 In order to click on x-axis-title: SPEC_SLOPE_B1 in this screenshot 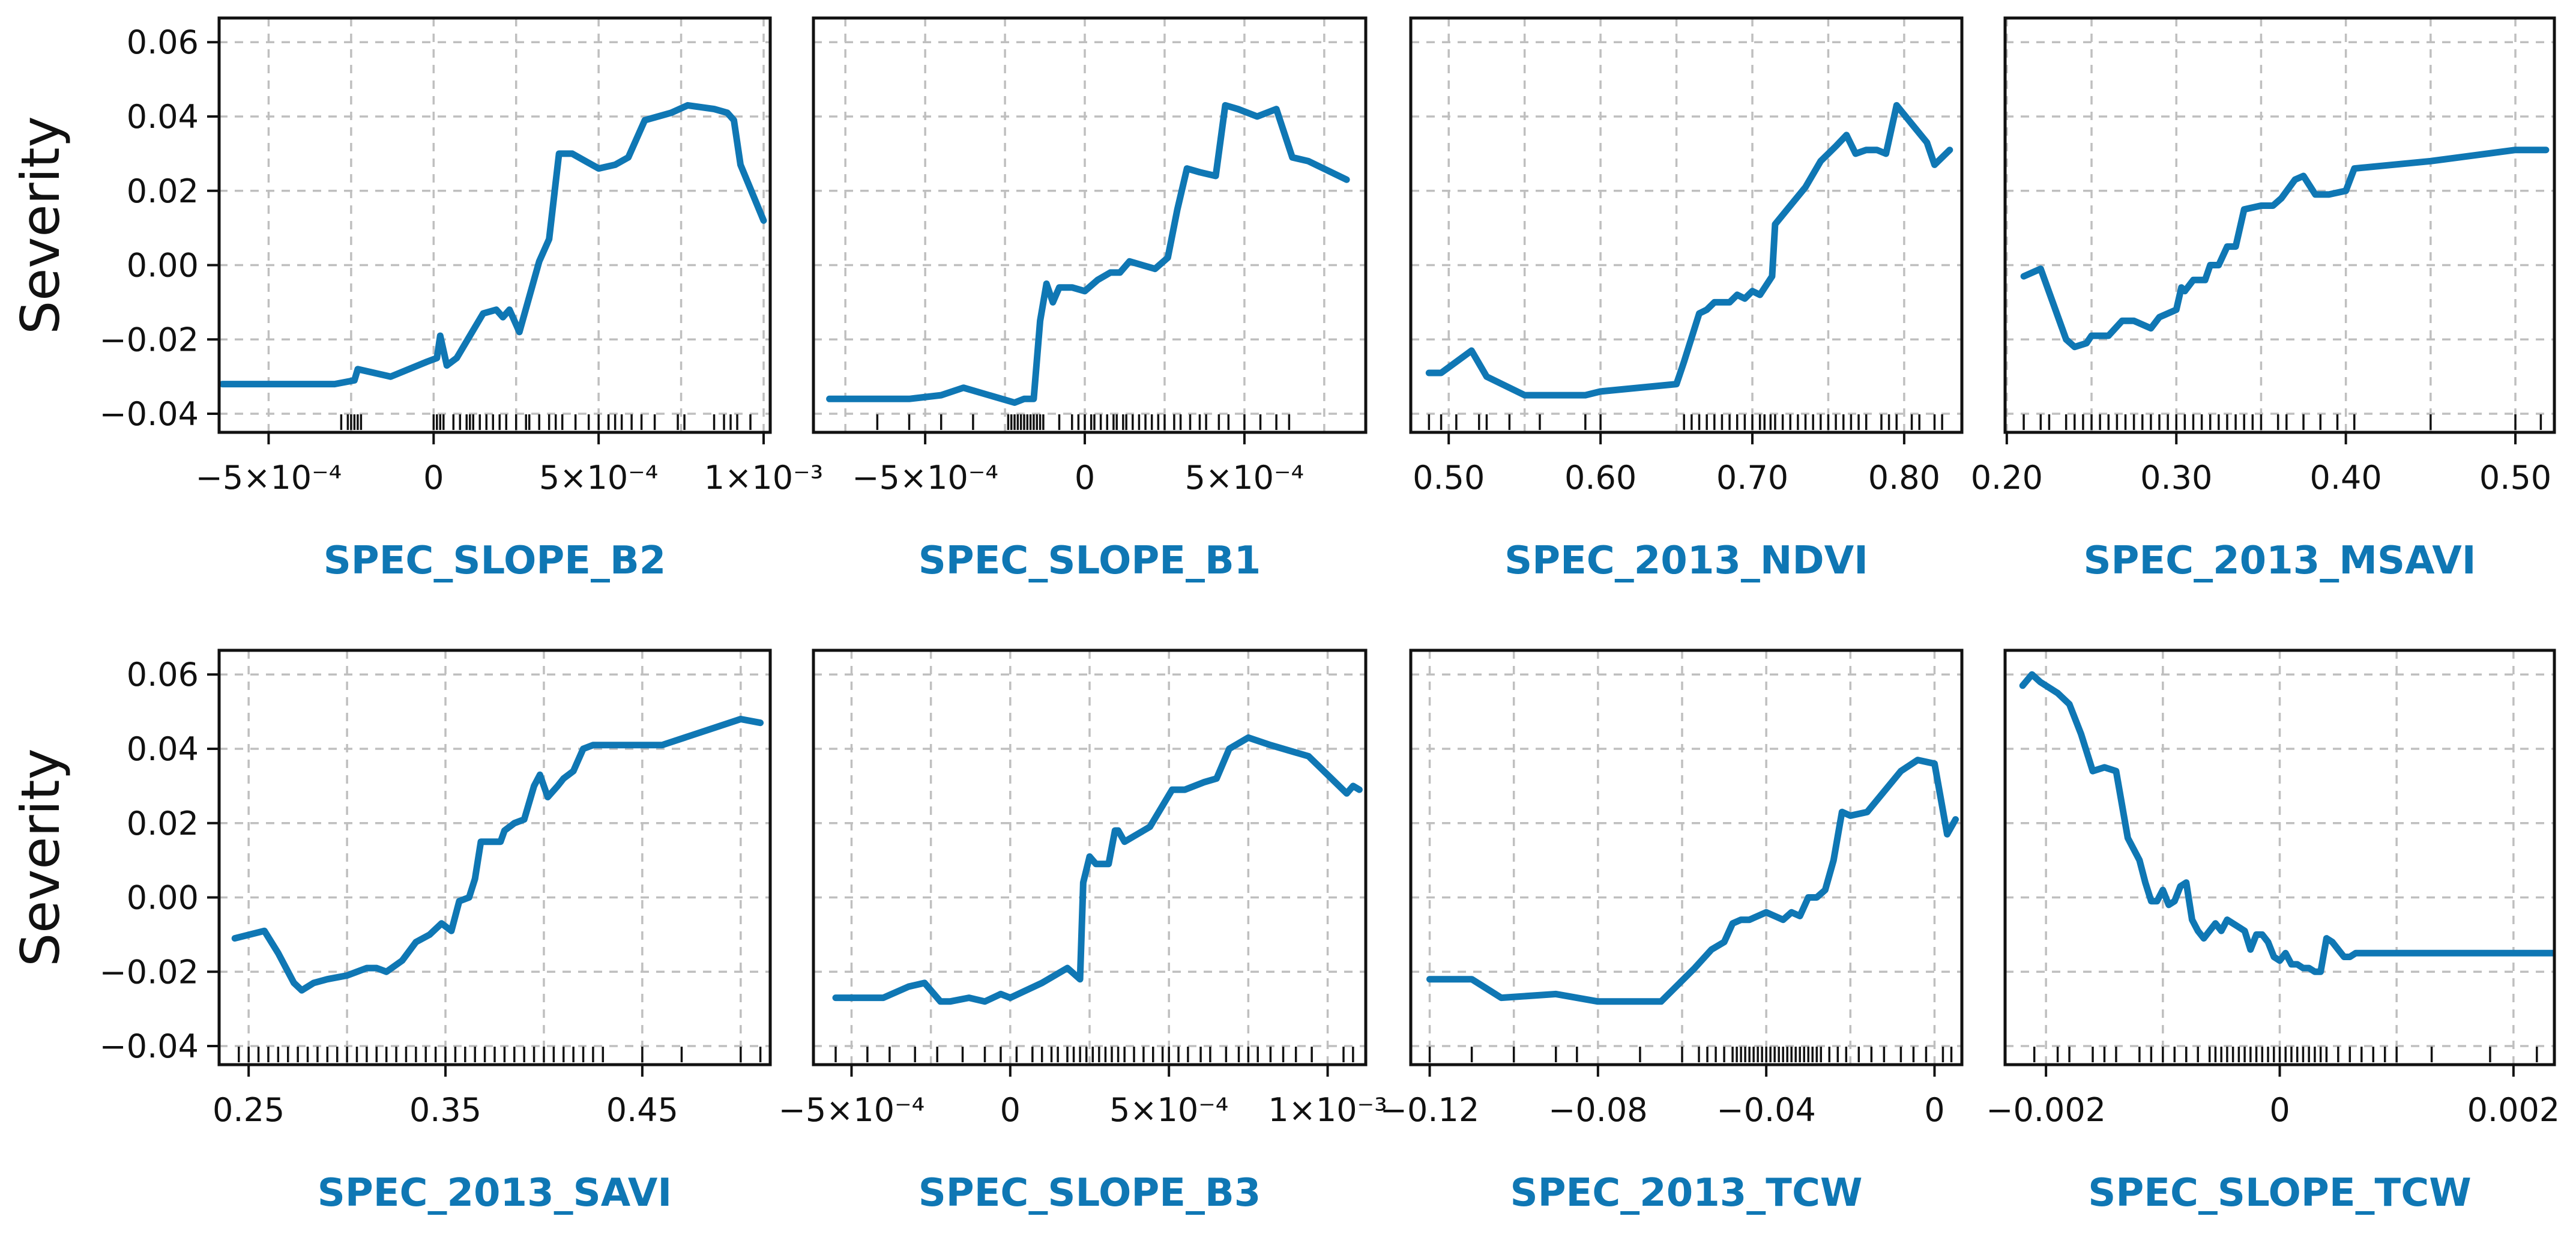, I will do `click(1089, 561)`.